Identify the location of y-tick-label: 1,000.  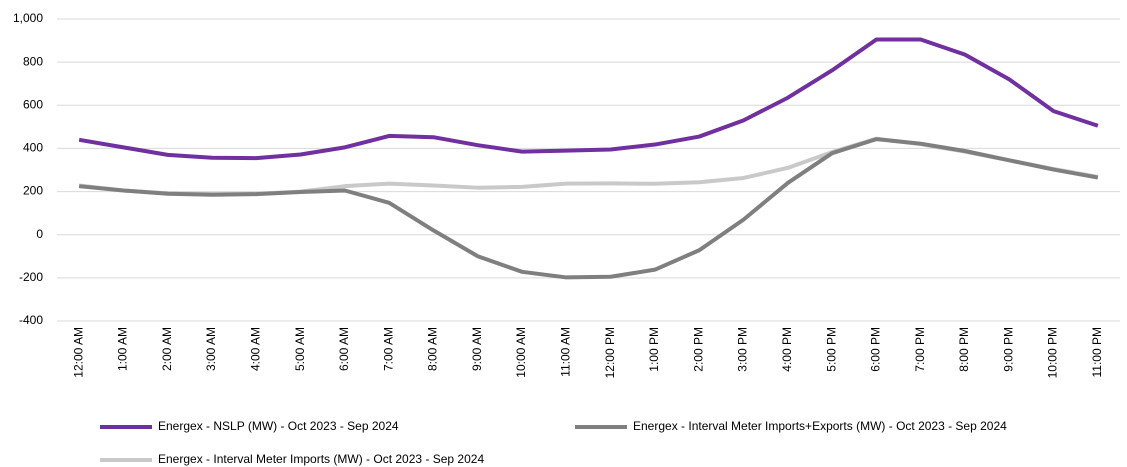
(28, 18).